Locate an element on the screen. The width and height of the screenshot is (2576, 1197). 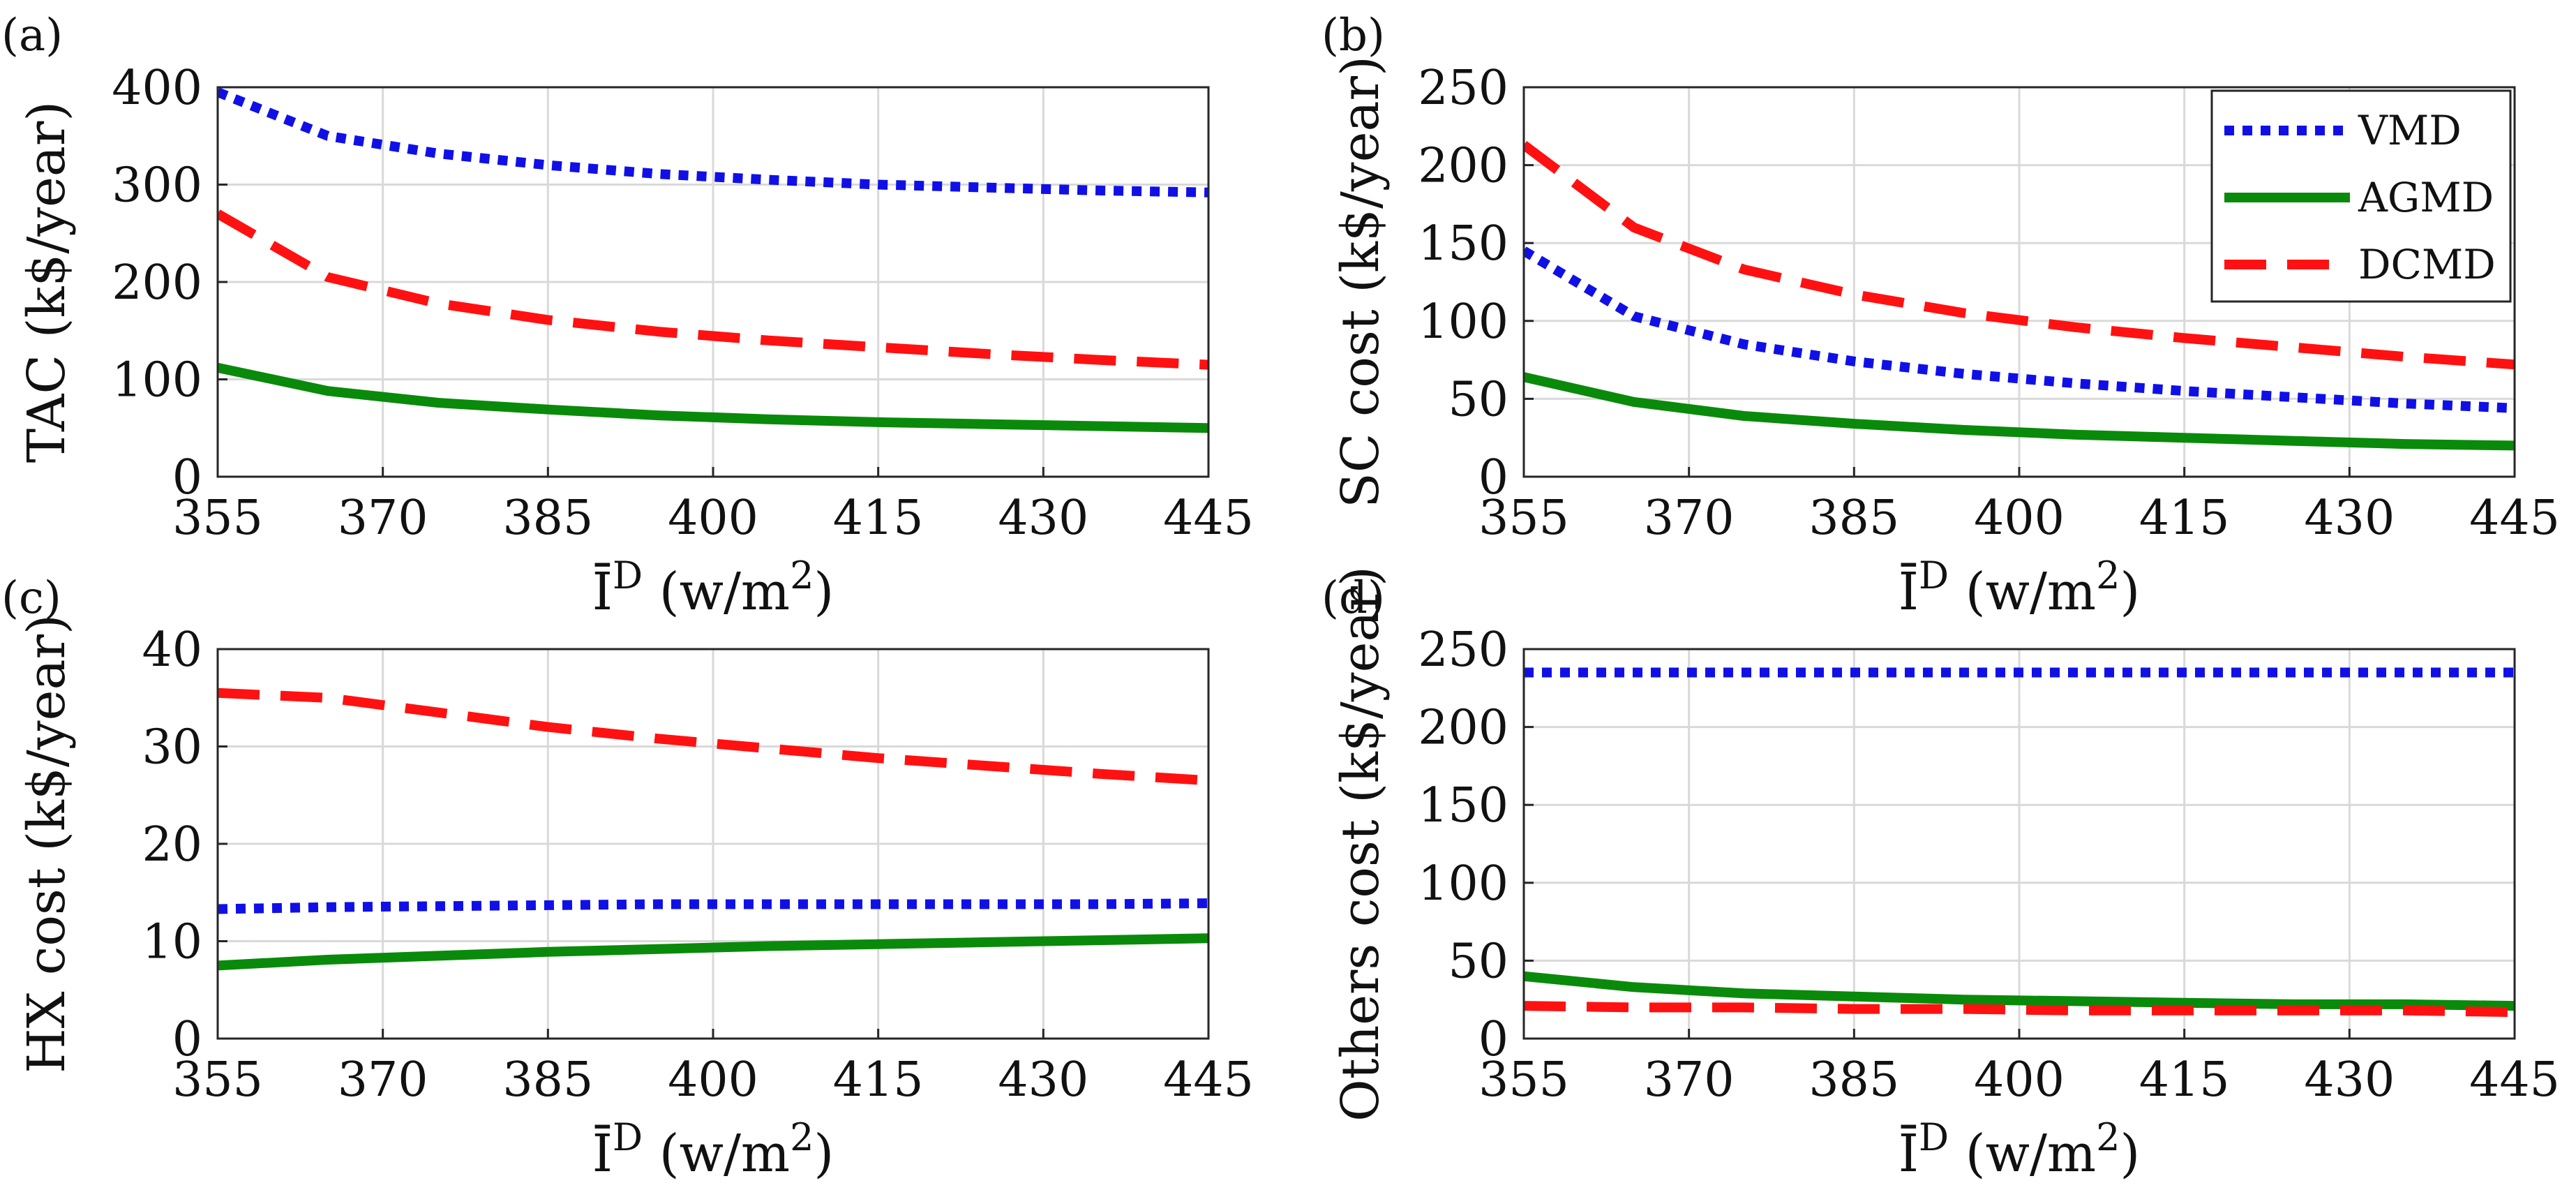
y-axis-label: SC cost (k$/year) is located at coordinates (1361, 282).